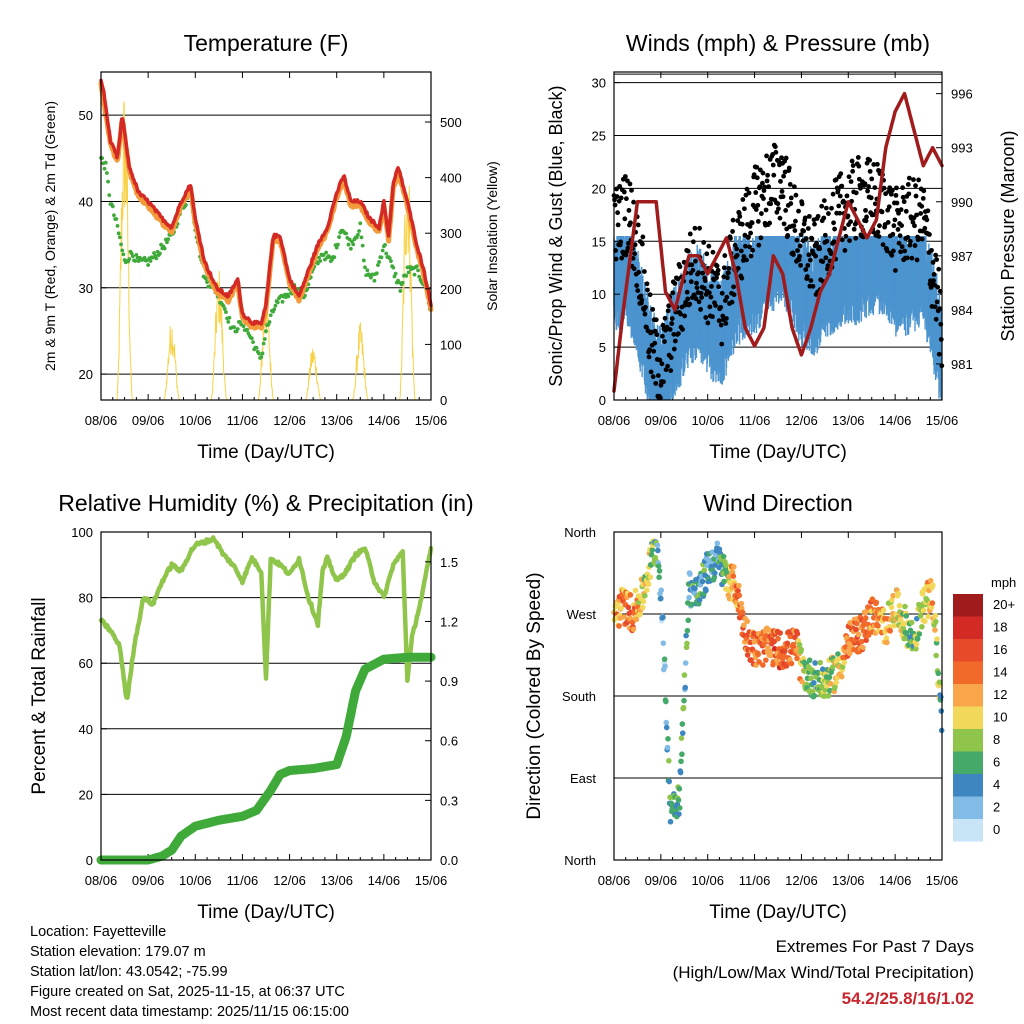  What do you see at coordinates (1008, 235) in the screenshot?
I see `y-right-axis-label: Station Pressure (Maroon)` at bounding box center [1008, 235].